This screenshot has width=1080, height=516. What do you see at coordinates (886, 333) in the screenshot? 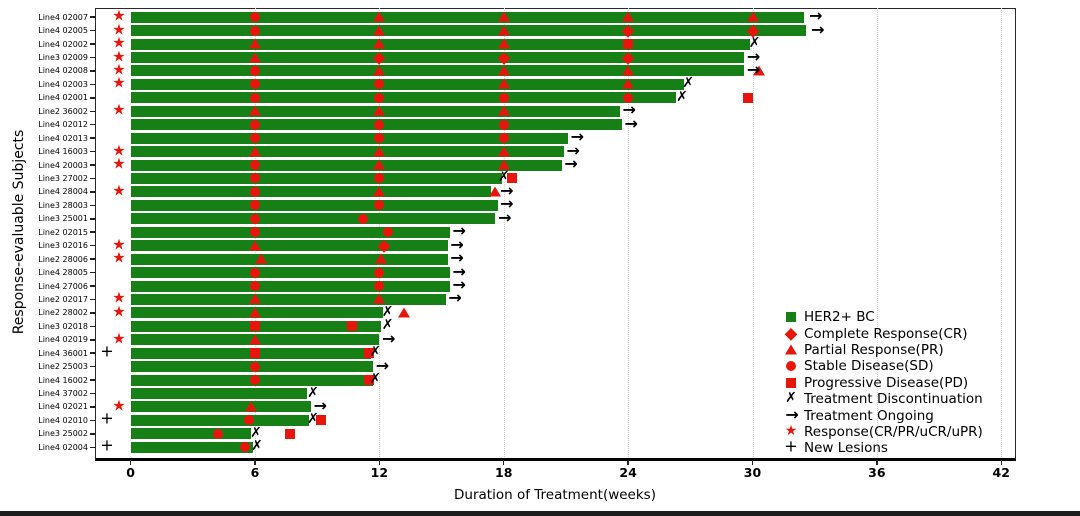
I see `legend-label: Complete Response(CR)` at bounding box center [886, 333].